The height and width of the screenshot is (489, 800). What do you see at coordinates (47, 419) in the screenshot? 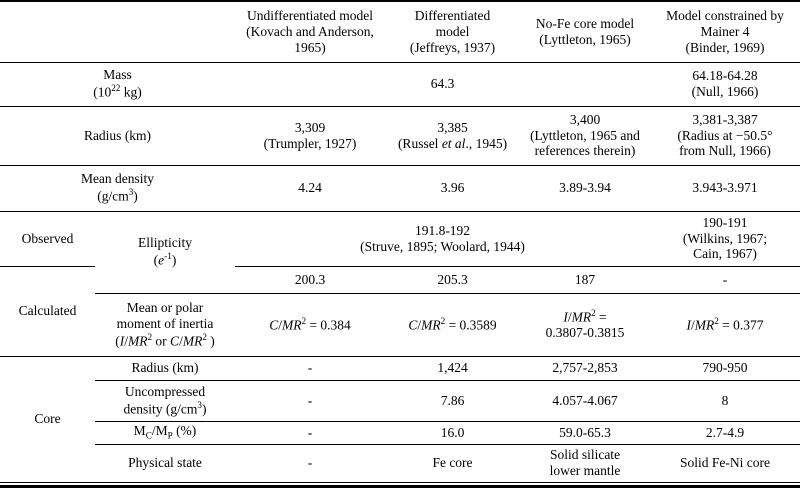
I see `core-group-label: Core` at bounding box center [47, 419].